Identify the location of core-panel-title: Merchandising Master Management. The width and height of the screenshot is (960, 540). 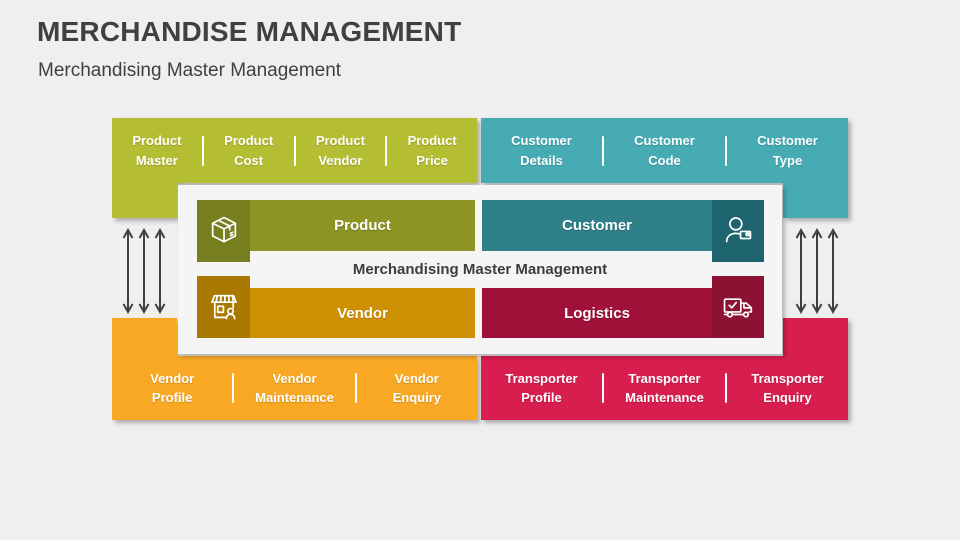
(480, 269).